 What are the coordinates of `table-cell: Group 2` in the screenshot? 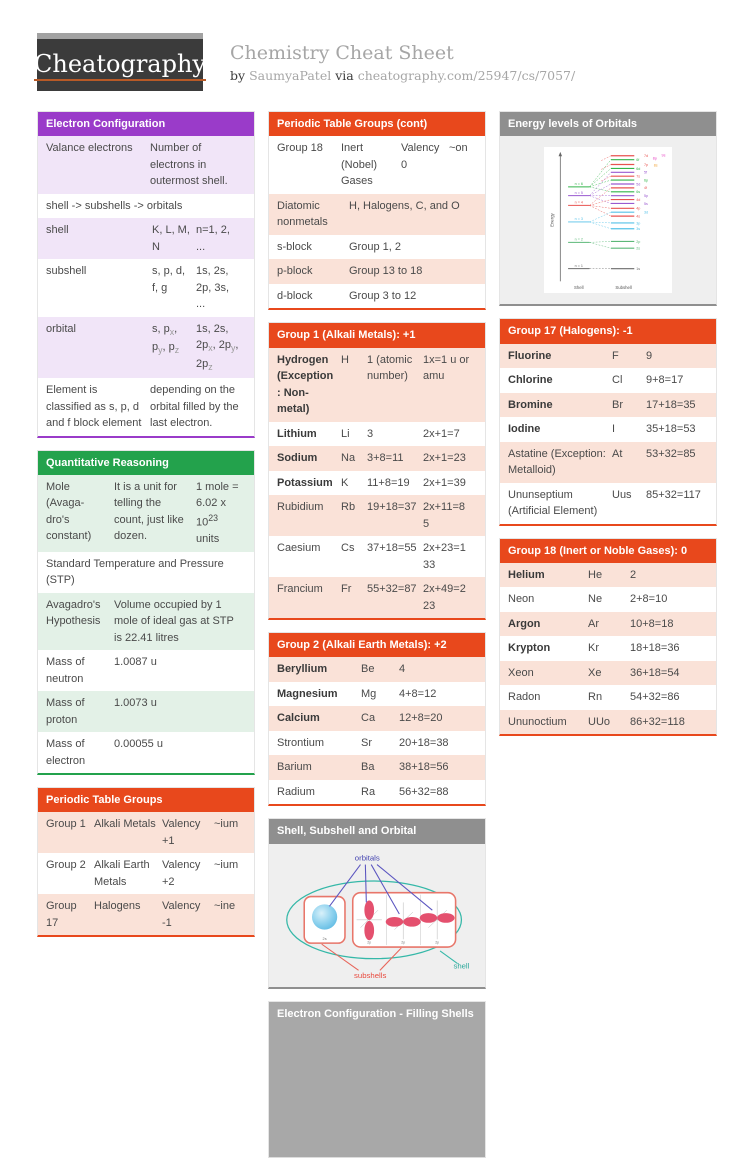 It's located at (66, 865).